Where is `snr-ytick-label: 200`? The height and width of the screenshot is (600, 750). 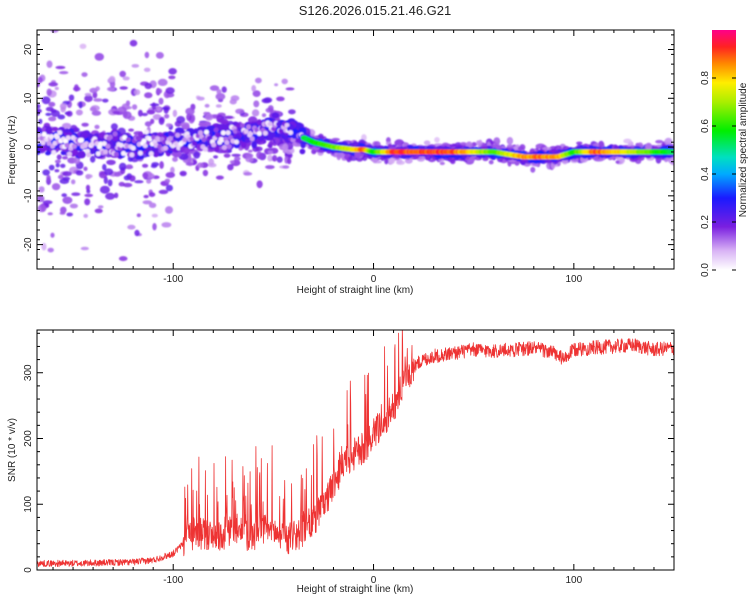 snr-ytick-label: 200 is located at coordinates (28, 438).